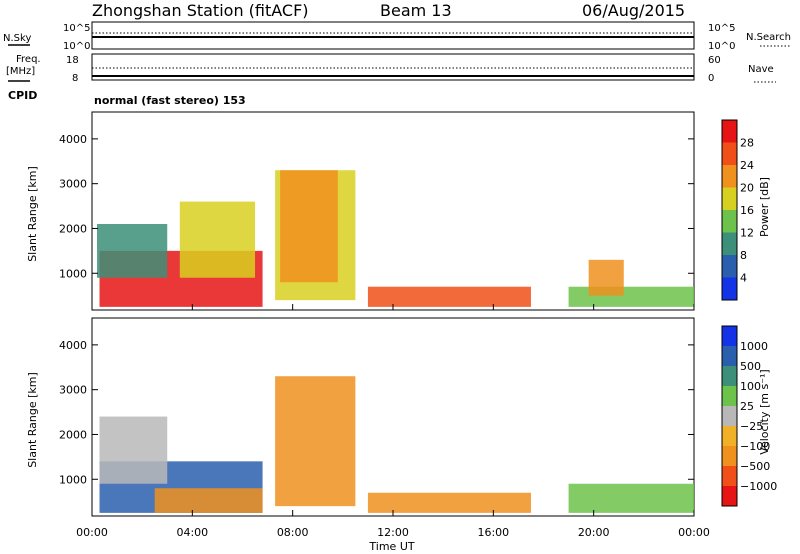  Describe the element at coordinates (73, 273) in the screenshot. I see `power-ytick-label: 1000` at that location.